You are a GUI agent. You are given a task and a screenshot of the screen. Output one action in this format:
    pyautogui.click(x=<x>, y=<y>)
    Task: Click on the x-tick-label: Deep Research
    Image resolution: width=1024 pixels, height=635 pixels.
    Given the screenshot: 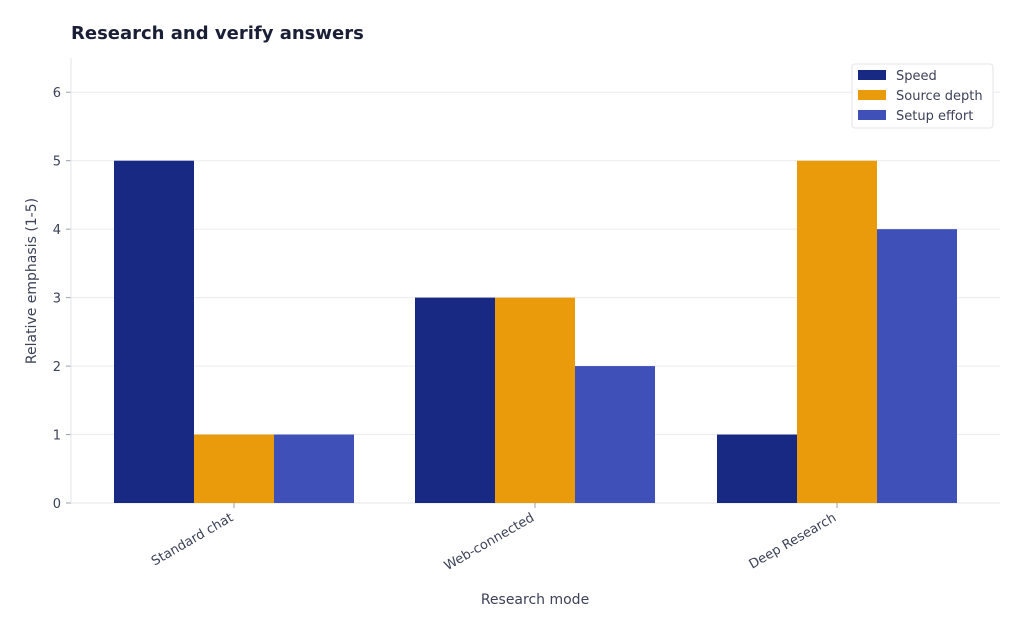 What is the action you would take?
    pyautogui.click(x=793, y=541)
    